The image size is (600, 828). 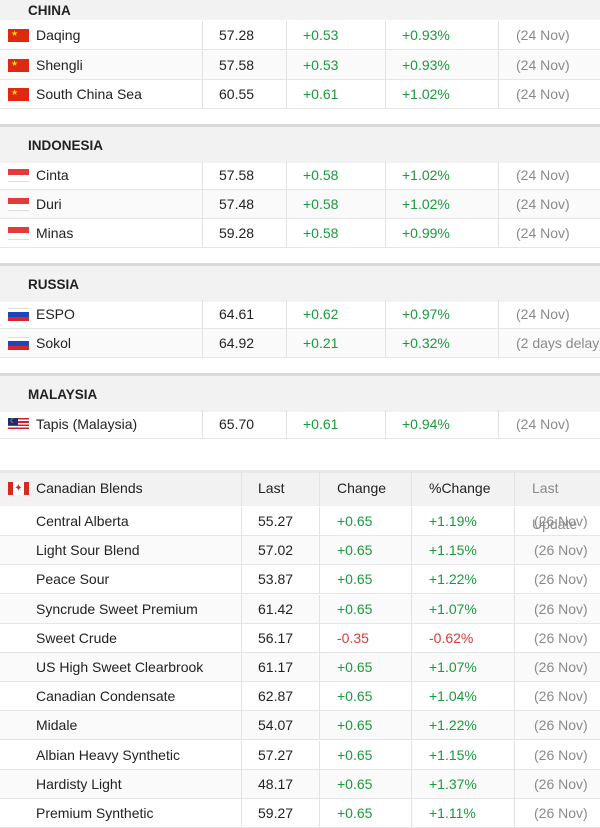 What do you see at coordinates (49, 204) in the screenshot?
I see `blend-name: Duri` at bounding box center [49, 204].